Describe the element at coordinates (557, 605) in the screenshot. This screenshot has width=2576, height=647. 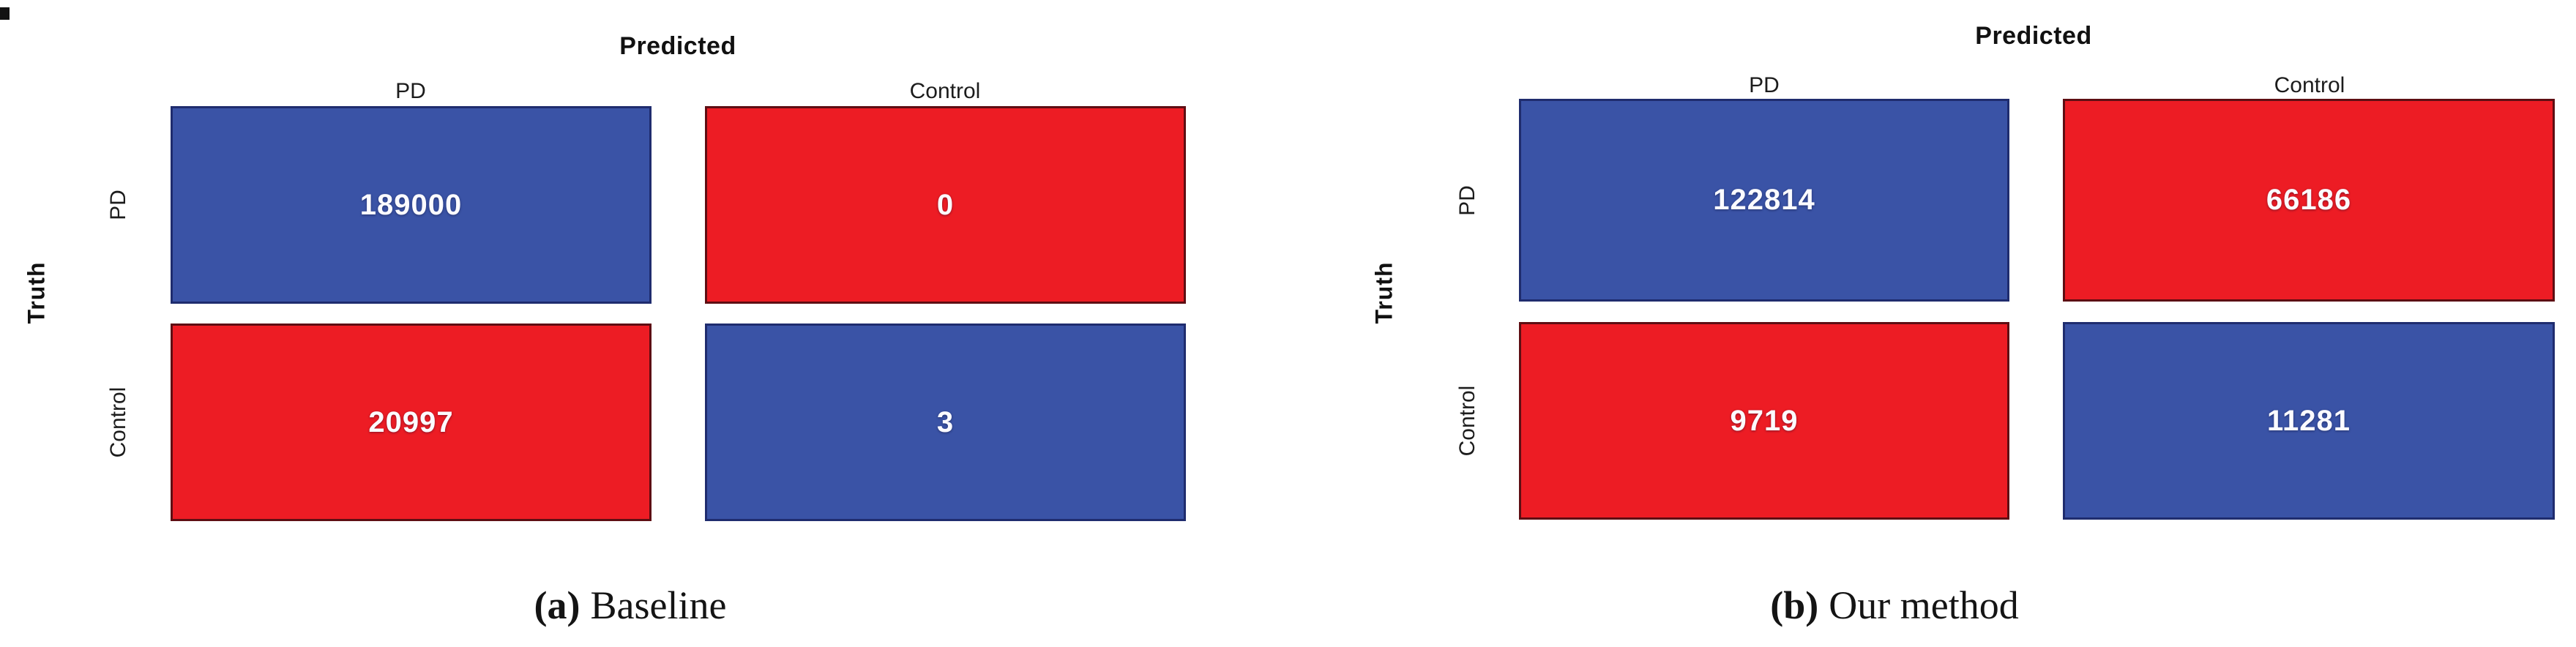
I see `caption-label: (a)` at that location.